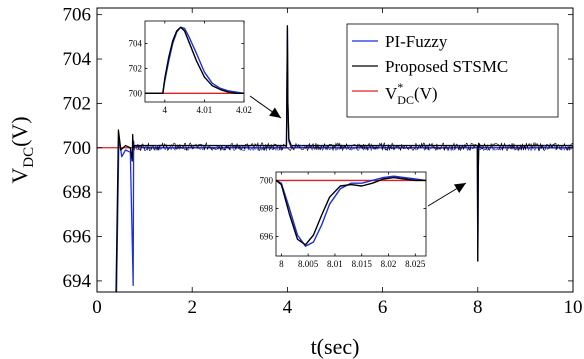 This screenshot has height=359, width=584. Describe the element at coordinates (308, 264) in the screenshot. I see `x-tick-label: 8.005` at that location.